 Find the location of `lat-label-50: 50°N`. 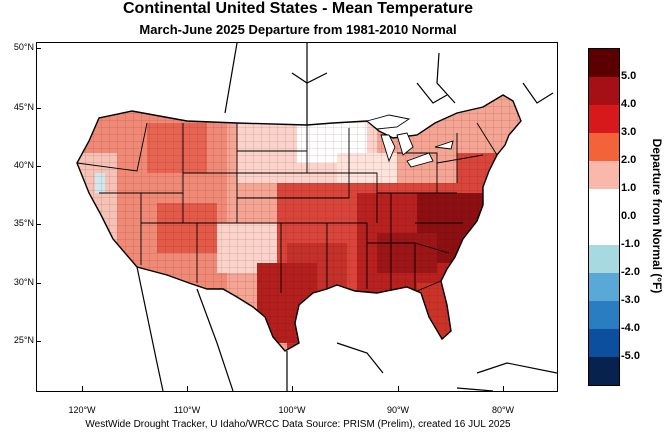

lat-label-50: 50°N is located at coordinates (23, 47).